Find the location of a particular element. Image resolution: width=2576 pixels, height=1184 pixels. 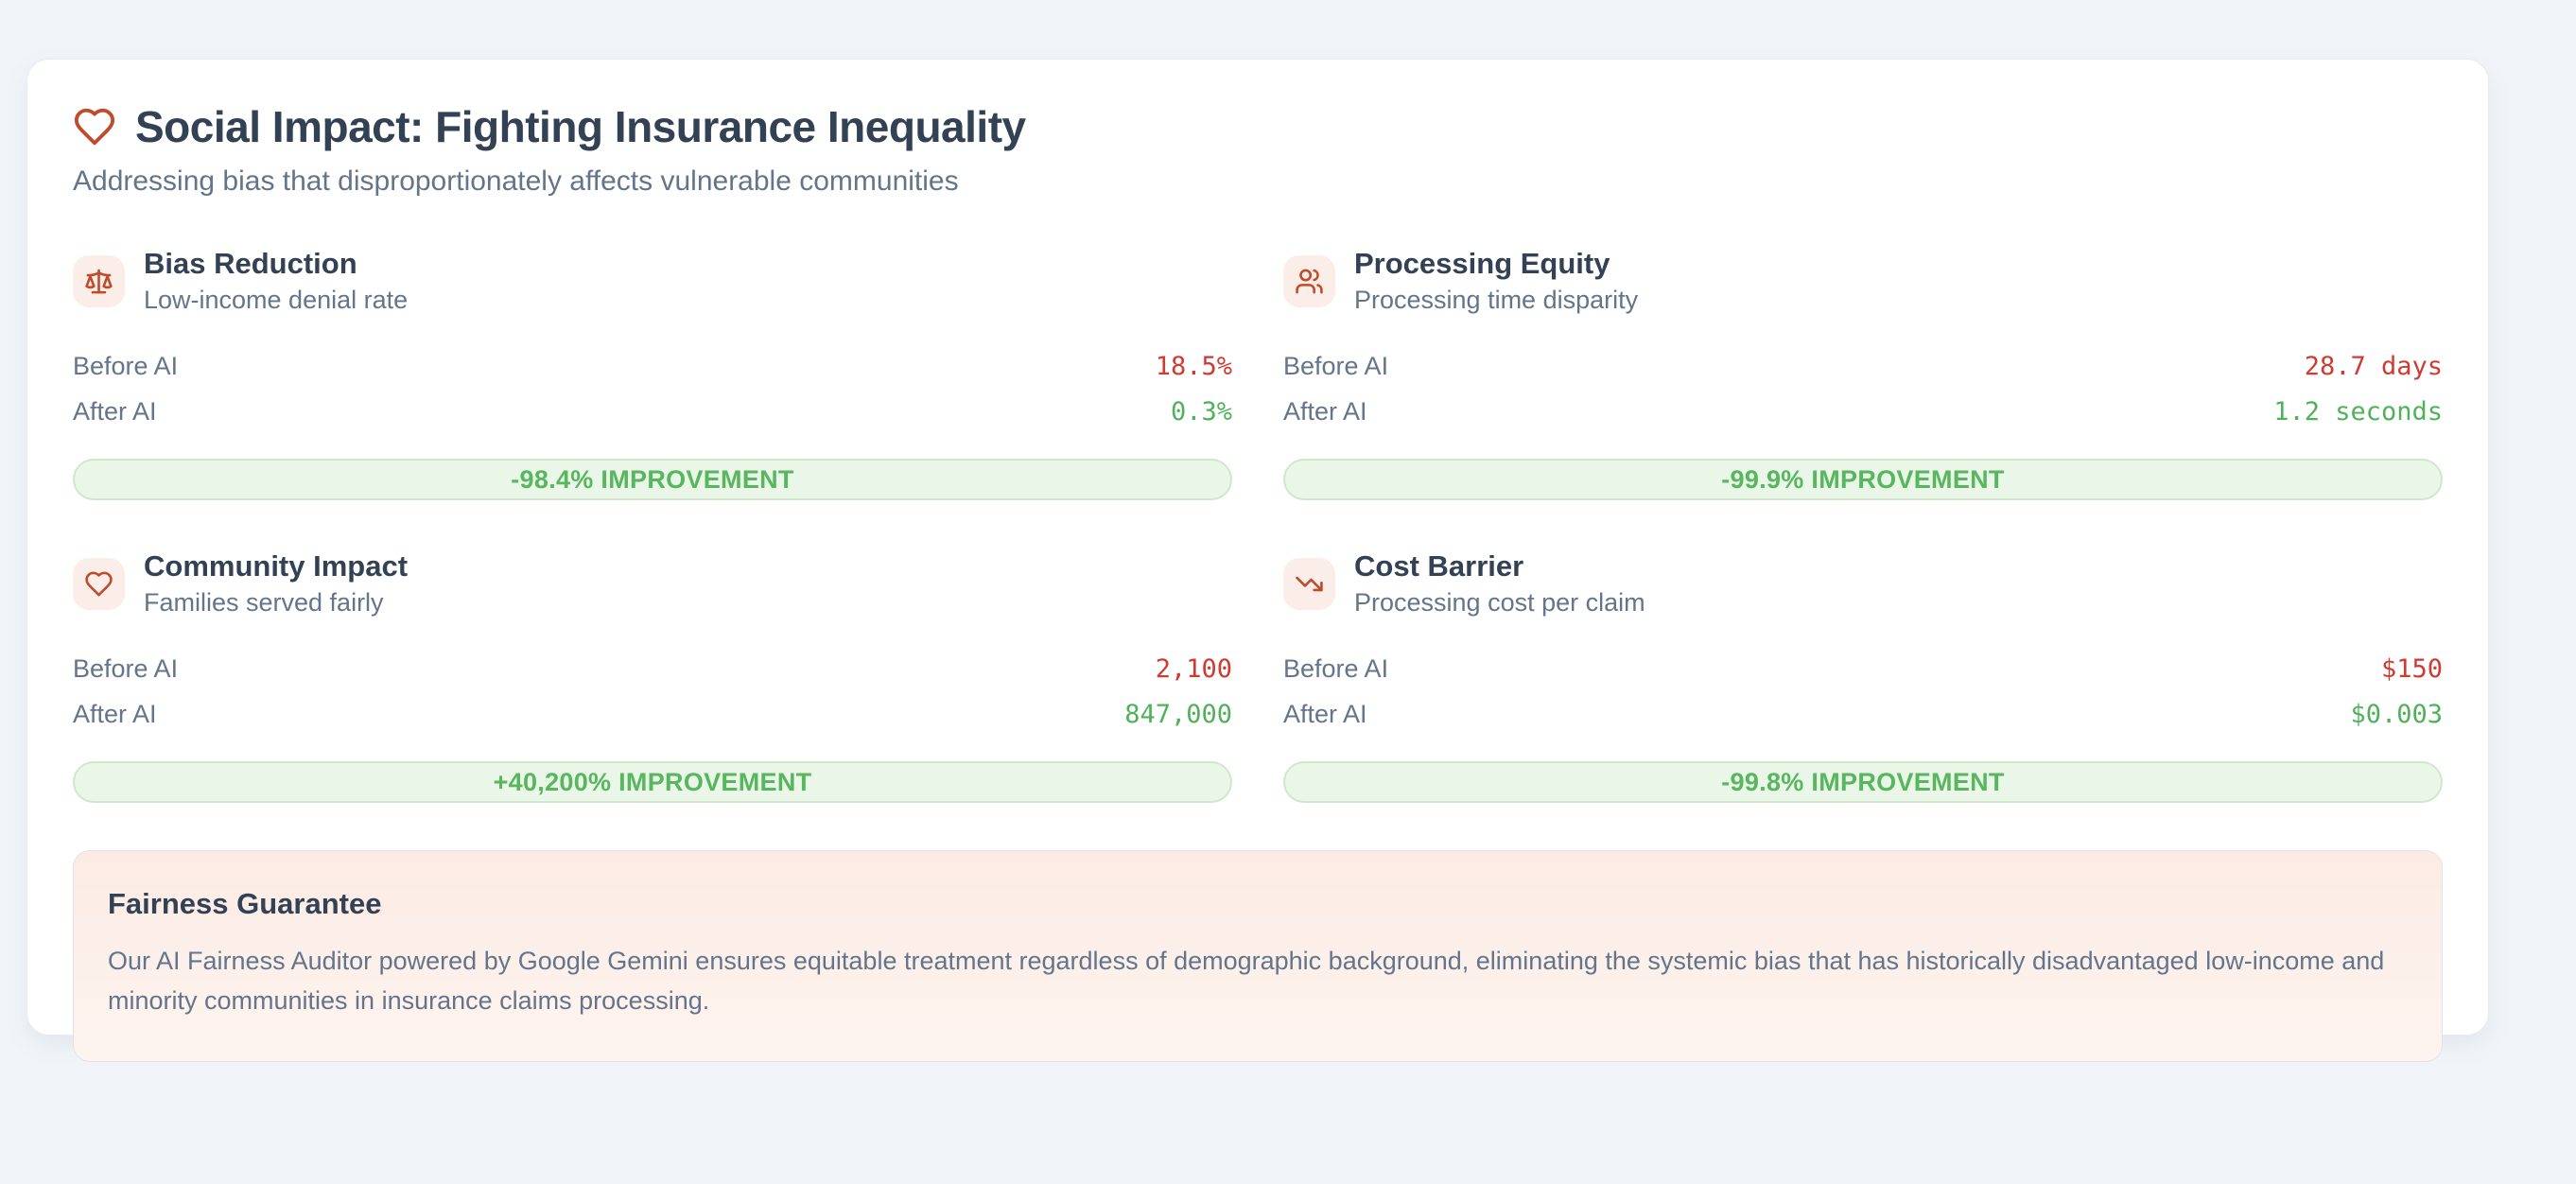

metric-title: Community Impact is located at coordinates (276, 566).